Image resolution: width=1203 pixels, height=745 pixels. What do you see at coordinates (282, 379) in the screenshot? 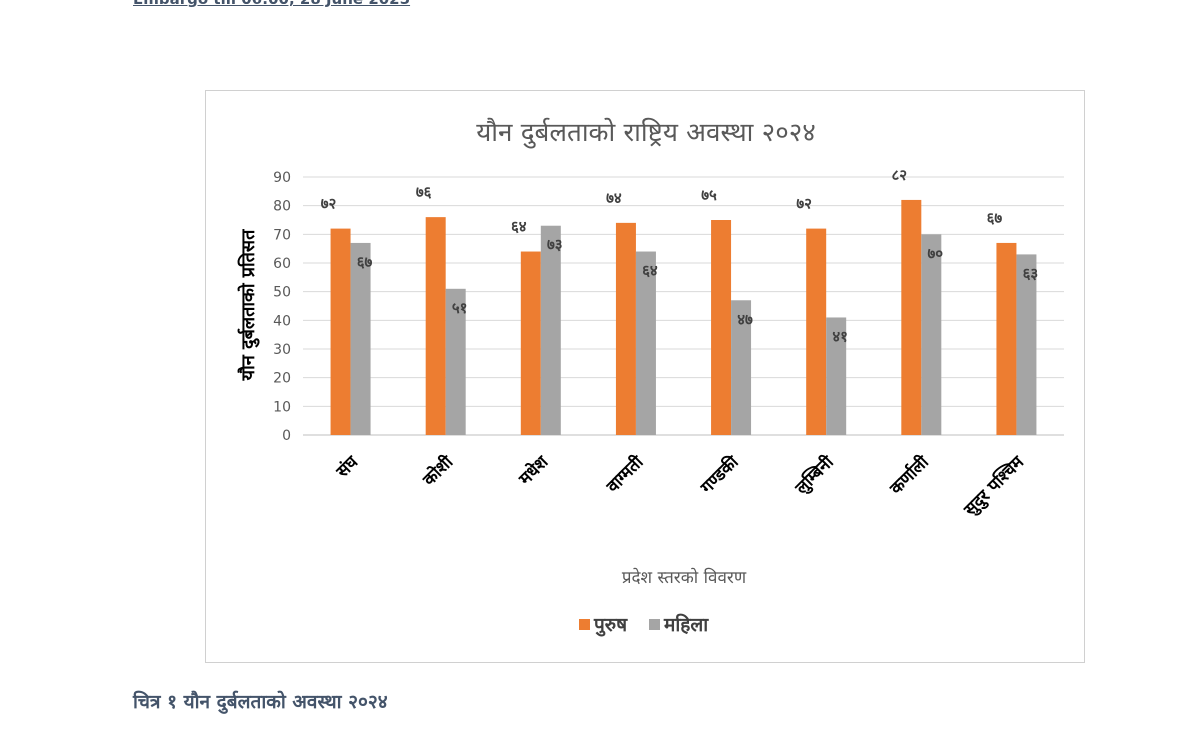
I see `y-tick-label: 20` at bounding box center [282, 379].